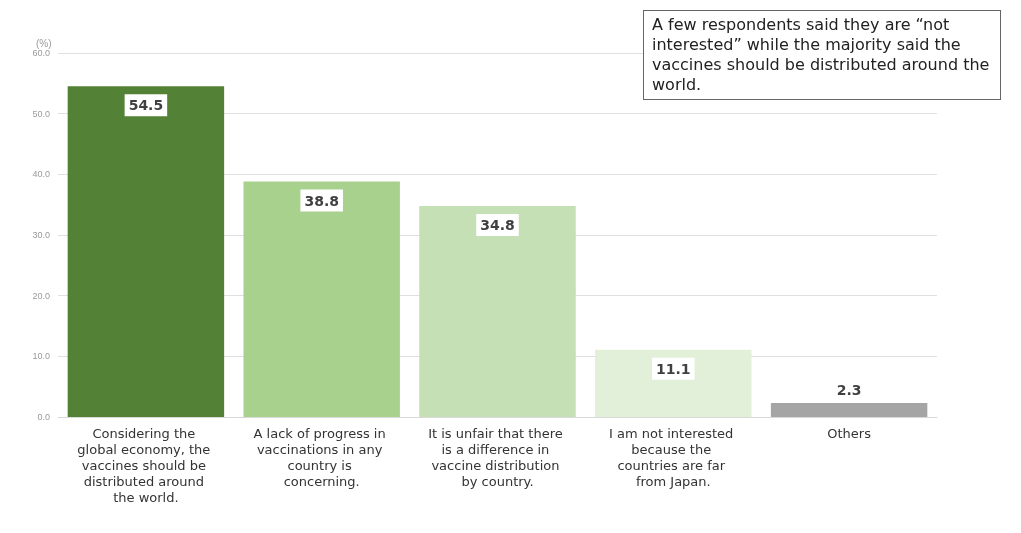 This screenshot has height=533, width=1021. What do you see at coordinates (146, 105) in the screenshot?
I see `data-label: 54.5` at bounding box center [146, 105].